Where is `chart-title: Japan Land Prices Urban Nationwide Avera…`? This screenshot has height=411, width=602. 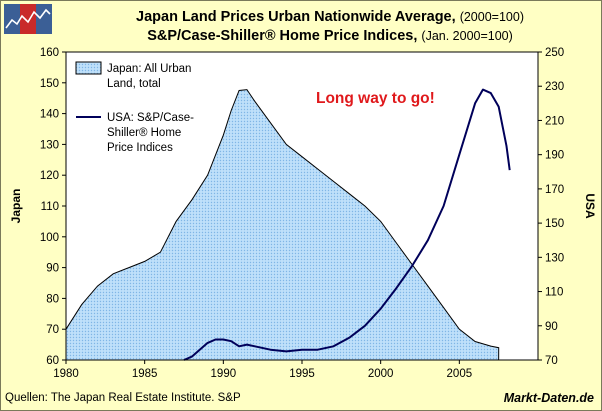
chart-title: Japan Land Prices Urban Nationwide Avera… is located at coordinates (330, 27).